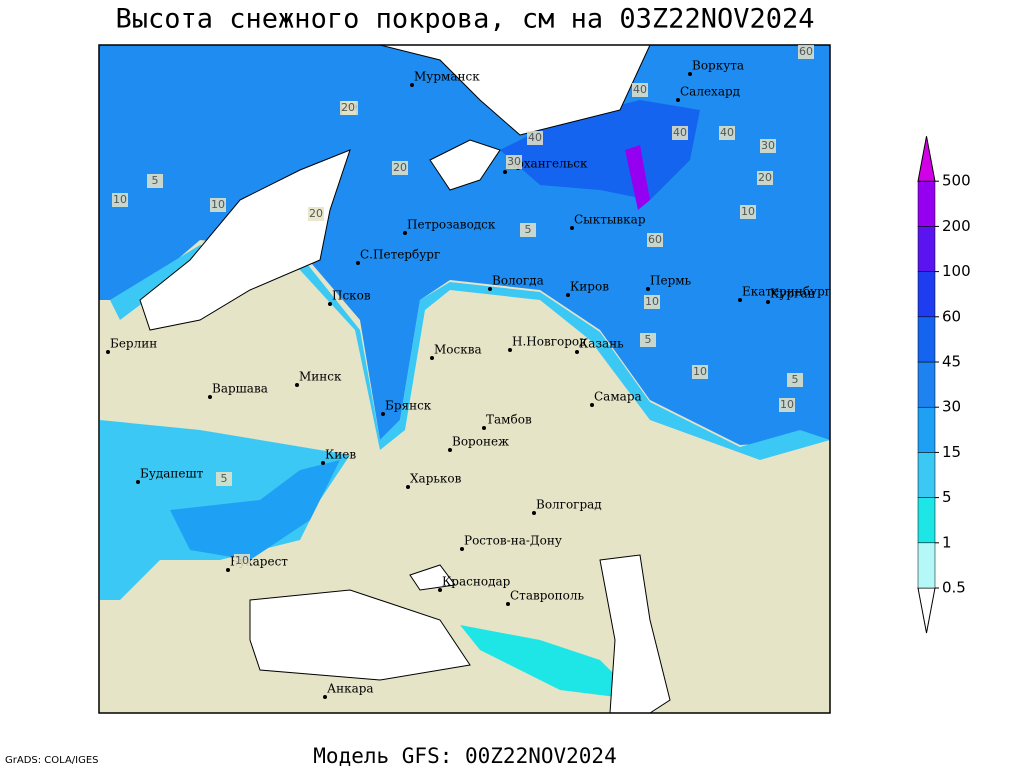 The height and width of the screenshot is (772, 1024). Describe the element at coordinates (464, 756) in the screenshot. I see `footer: Модель GFS: 00Z22NOV2024` at that location.